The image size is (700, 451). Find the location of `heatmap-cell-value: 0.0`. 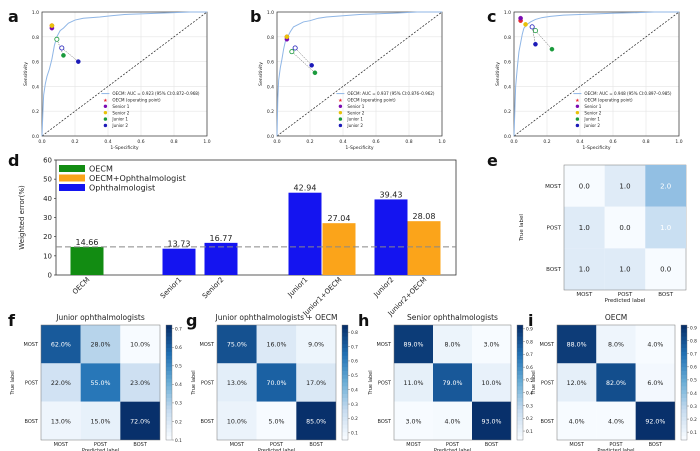

heatmap-cell-value: 0.0 is located at coordinates (624, 228).